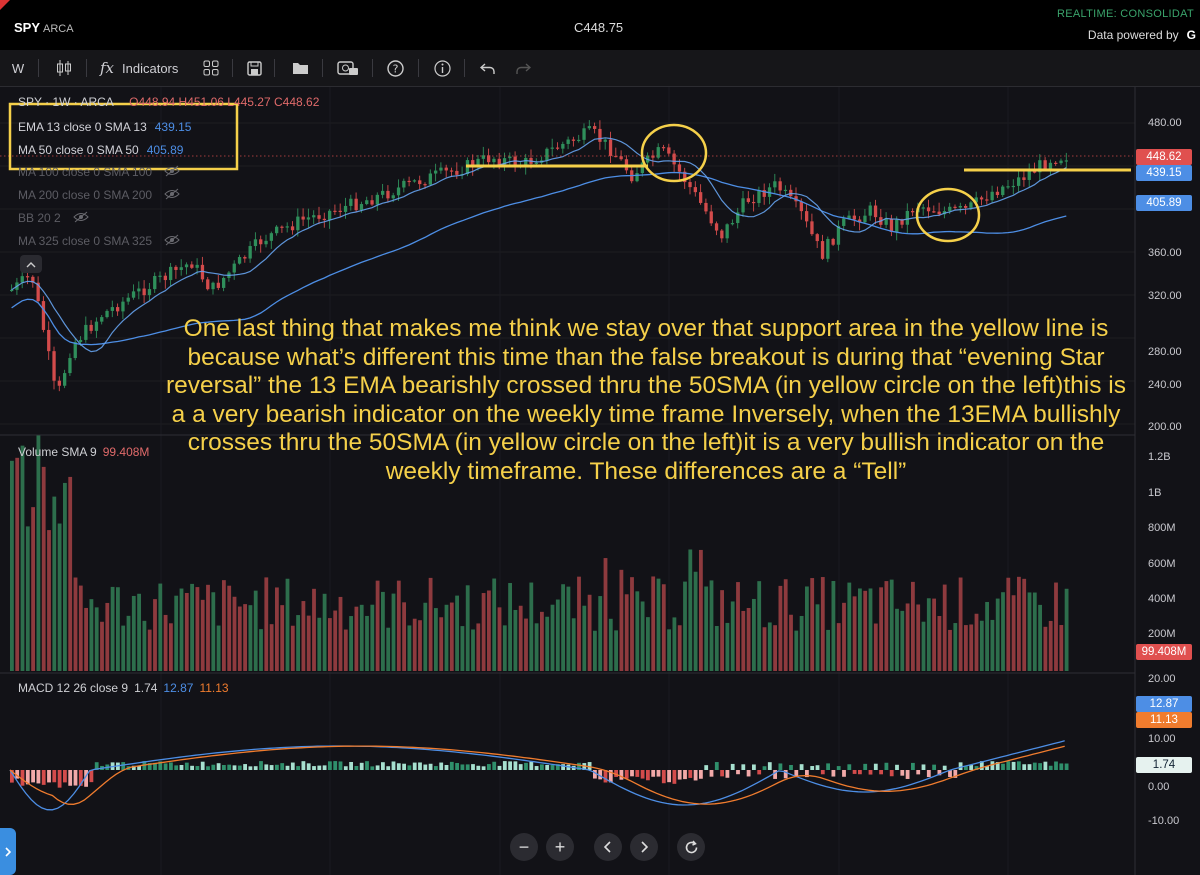 The image size is (1200, 875). I want to click on candlestick-icon, so click(64, 68).